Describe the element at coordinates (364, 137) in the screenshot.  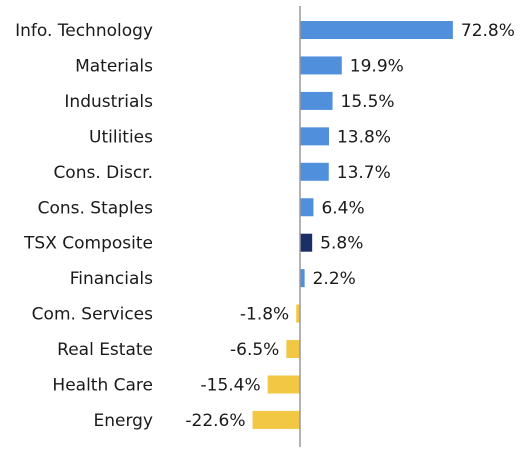
I see `value-label: 13.8%` at that location.